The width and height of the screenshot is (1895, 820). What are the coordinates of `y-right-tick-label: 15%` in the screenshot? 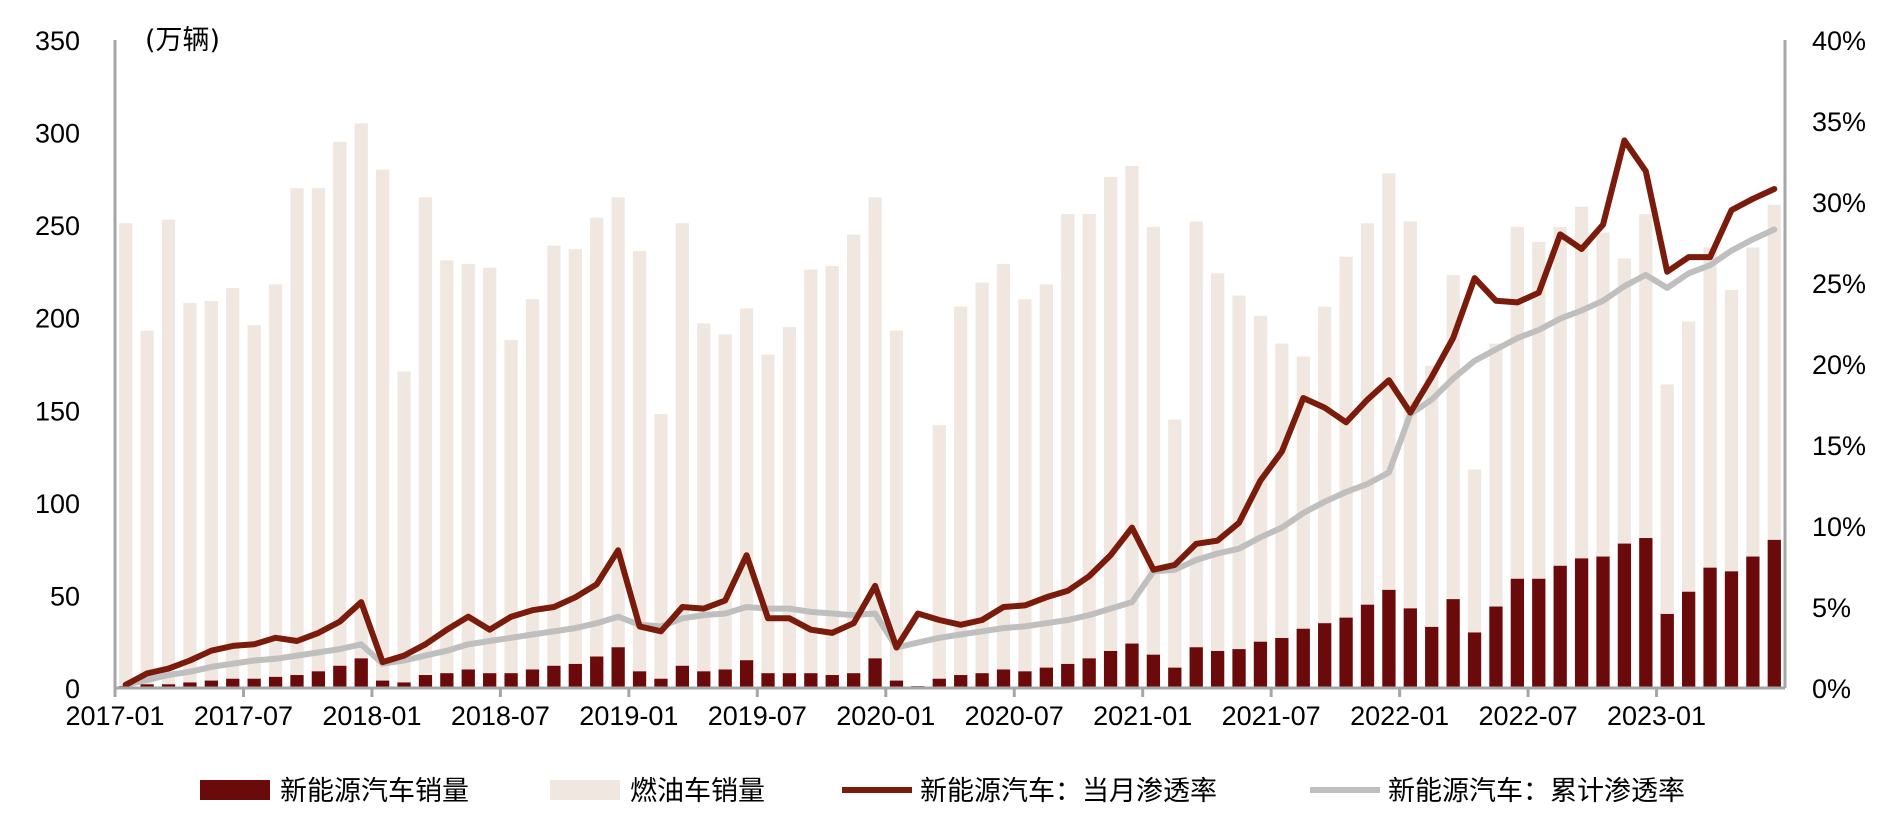 It's located at (1839, 446).